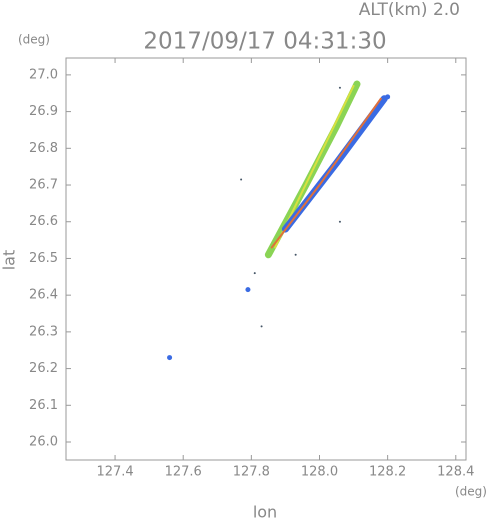 This screenshot has width=491, height=521. Describe the element at coordinates (471, 492) in the screenshot. I see `x-unit: (deg)` at that location.